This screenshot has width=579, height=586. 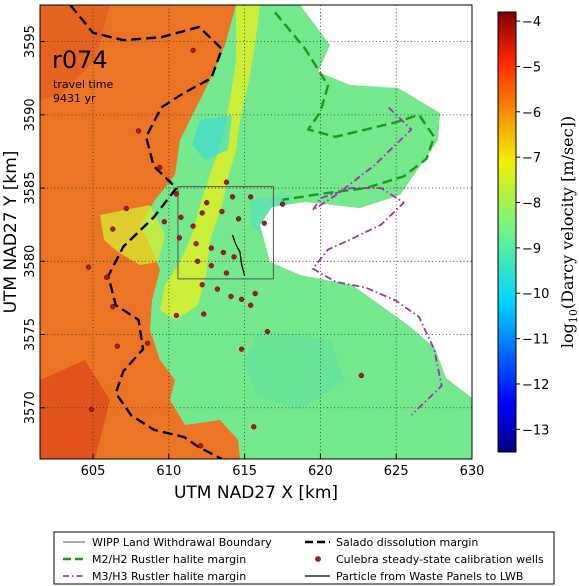 What do you see at coordinates (531, 249) in the screenshot?
I see `colorbar-tick-label: −9` at bounding box center [531, 249].